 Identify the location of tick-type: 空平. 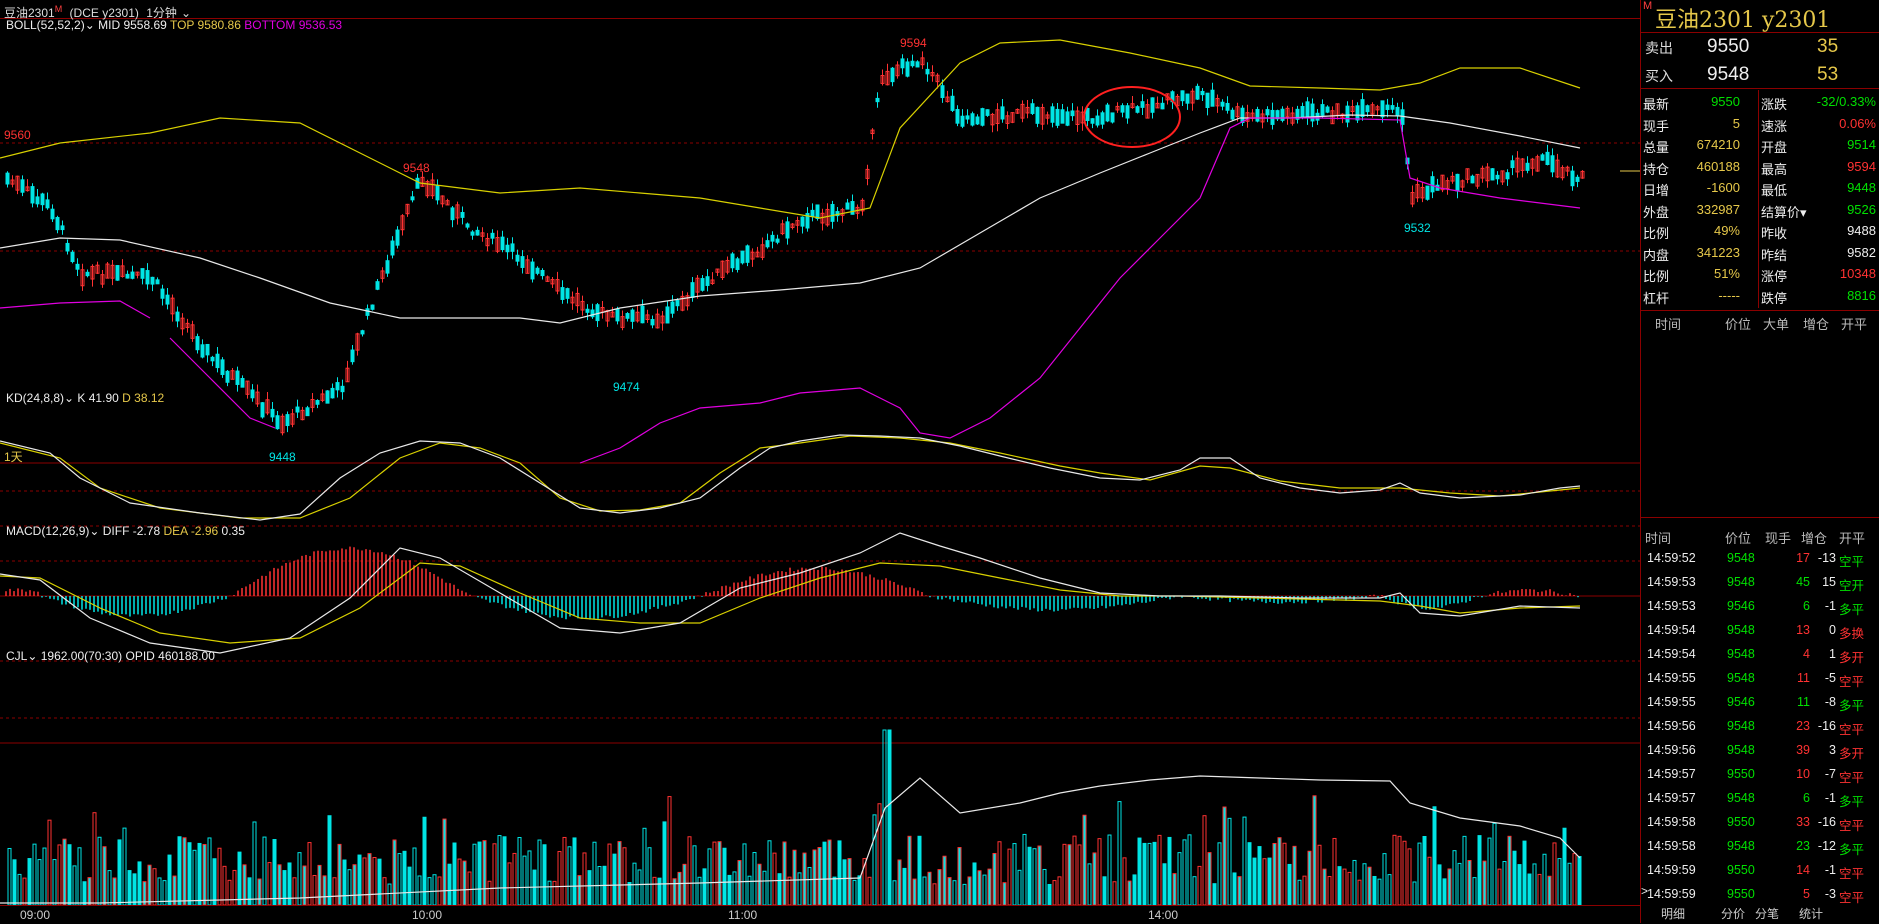
(1852, 730).